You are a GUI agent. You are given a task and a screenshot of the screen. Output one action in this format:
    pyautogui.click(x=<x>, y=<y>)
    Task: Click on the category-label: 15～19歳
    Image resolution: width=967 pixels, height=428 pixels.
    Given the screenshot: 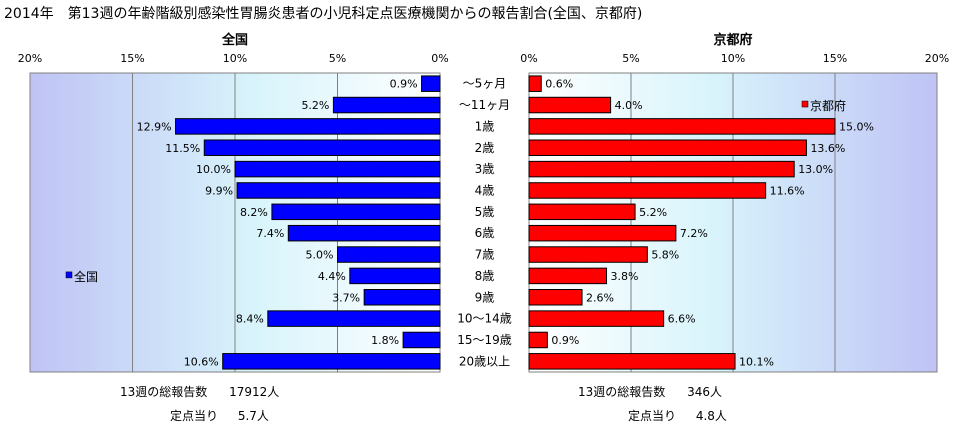 What is the action you would take?
    pyautogui.click(x=484, y=340)
    